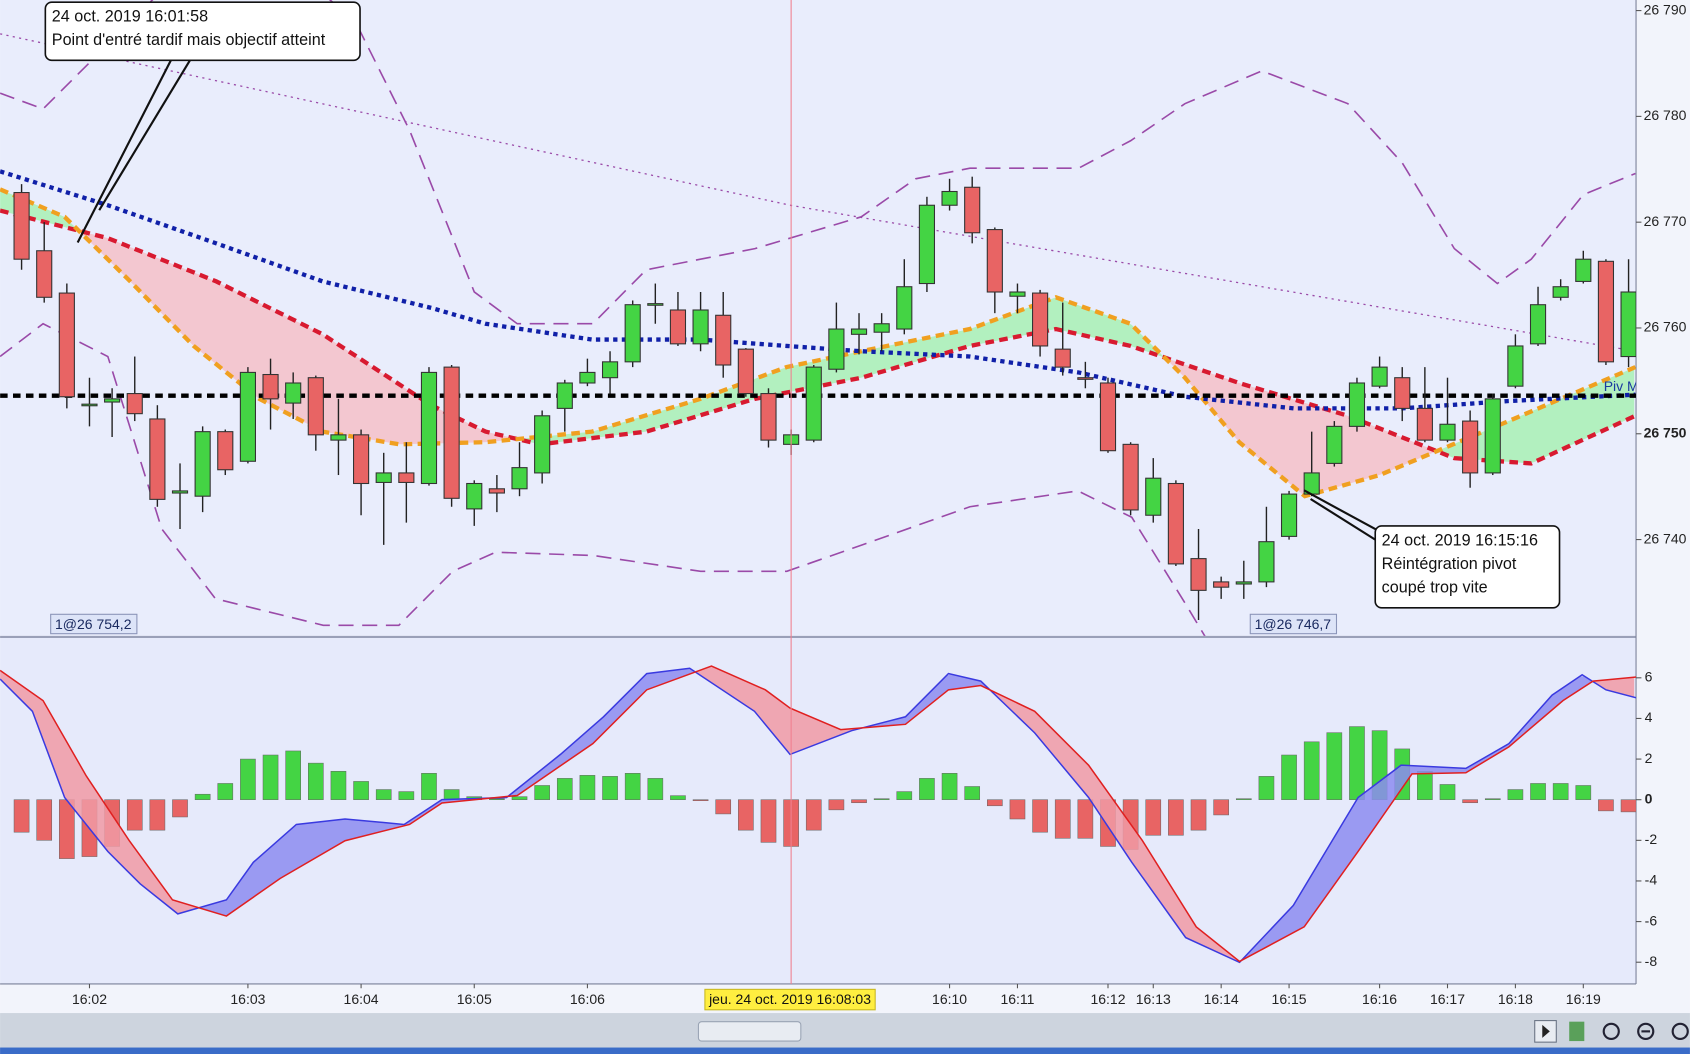 The height and width of the screenshot is (1054, 1690). I want to click on tool-icon, so click(1577, 1031).